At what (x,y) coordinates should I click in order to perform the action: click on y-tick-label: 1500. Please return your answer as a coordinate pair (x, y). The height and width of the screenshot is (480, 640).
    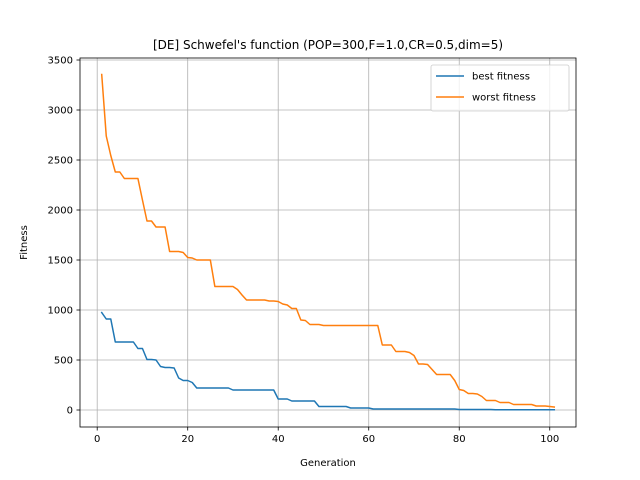
    Looking at the image, I should click on (60, 261).